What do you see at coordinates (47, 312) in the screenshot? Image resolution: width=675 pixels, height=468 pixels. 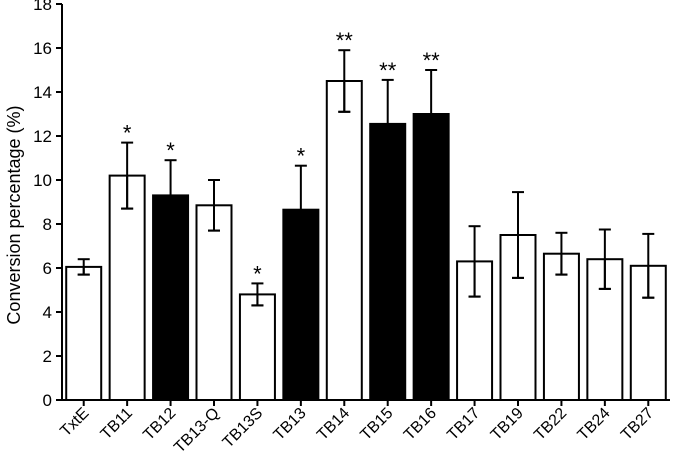 I see `y-tick-label: 4` at bounding box center [47, 312].